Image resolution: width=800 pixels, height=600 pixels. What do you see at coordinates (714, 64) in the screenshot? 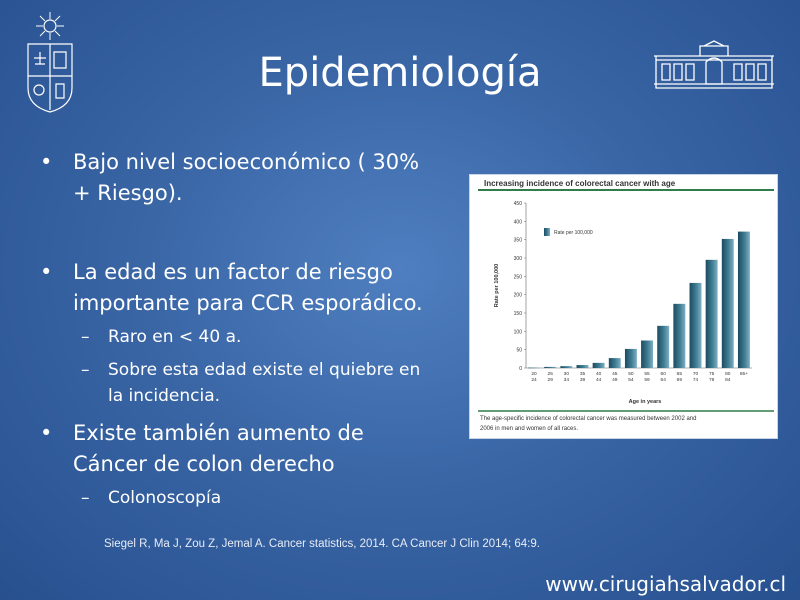
I see `hospital-building-logo` at bounding box center [714, 64].